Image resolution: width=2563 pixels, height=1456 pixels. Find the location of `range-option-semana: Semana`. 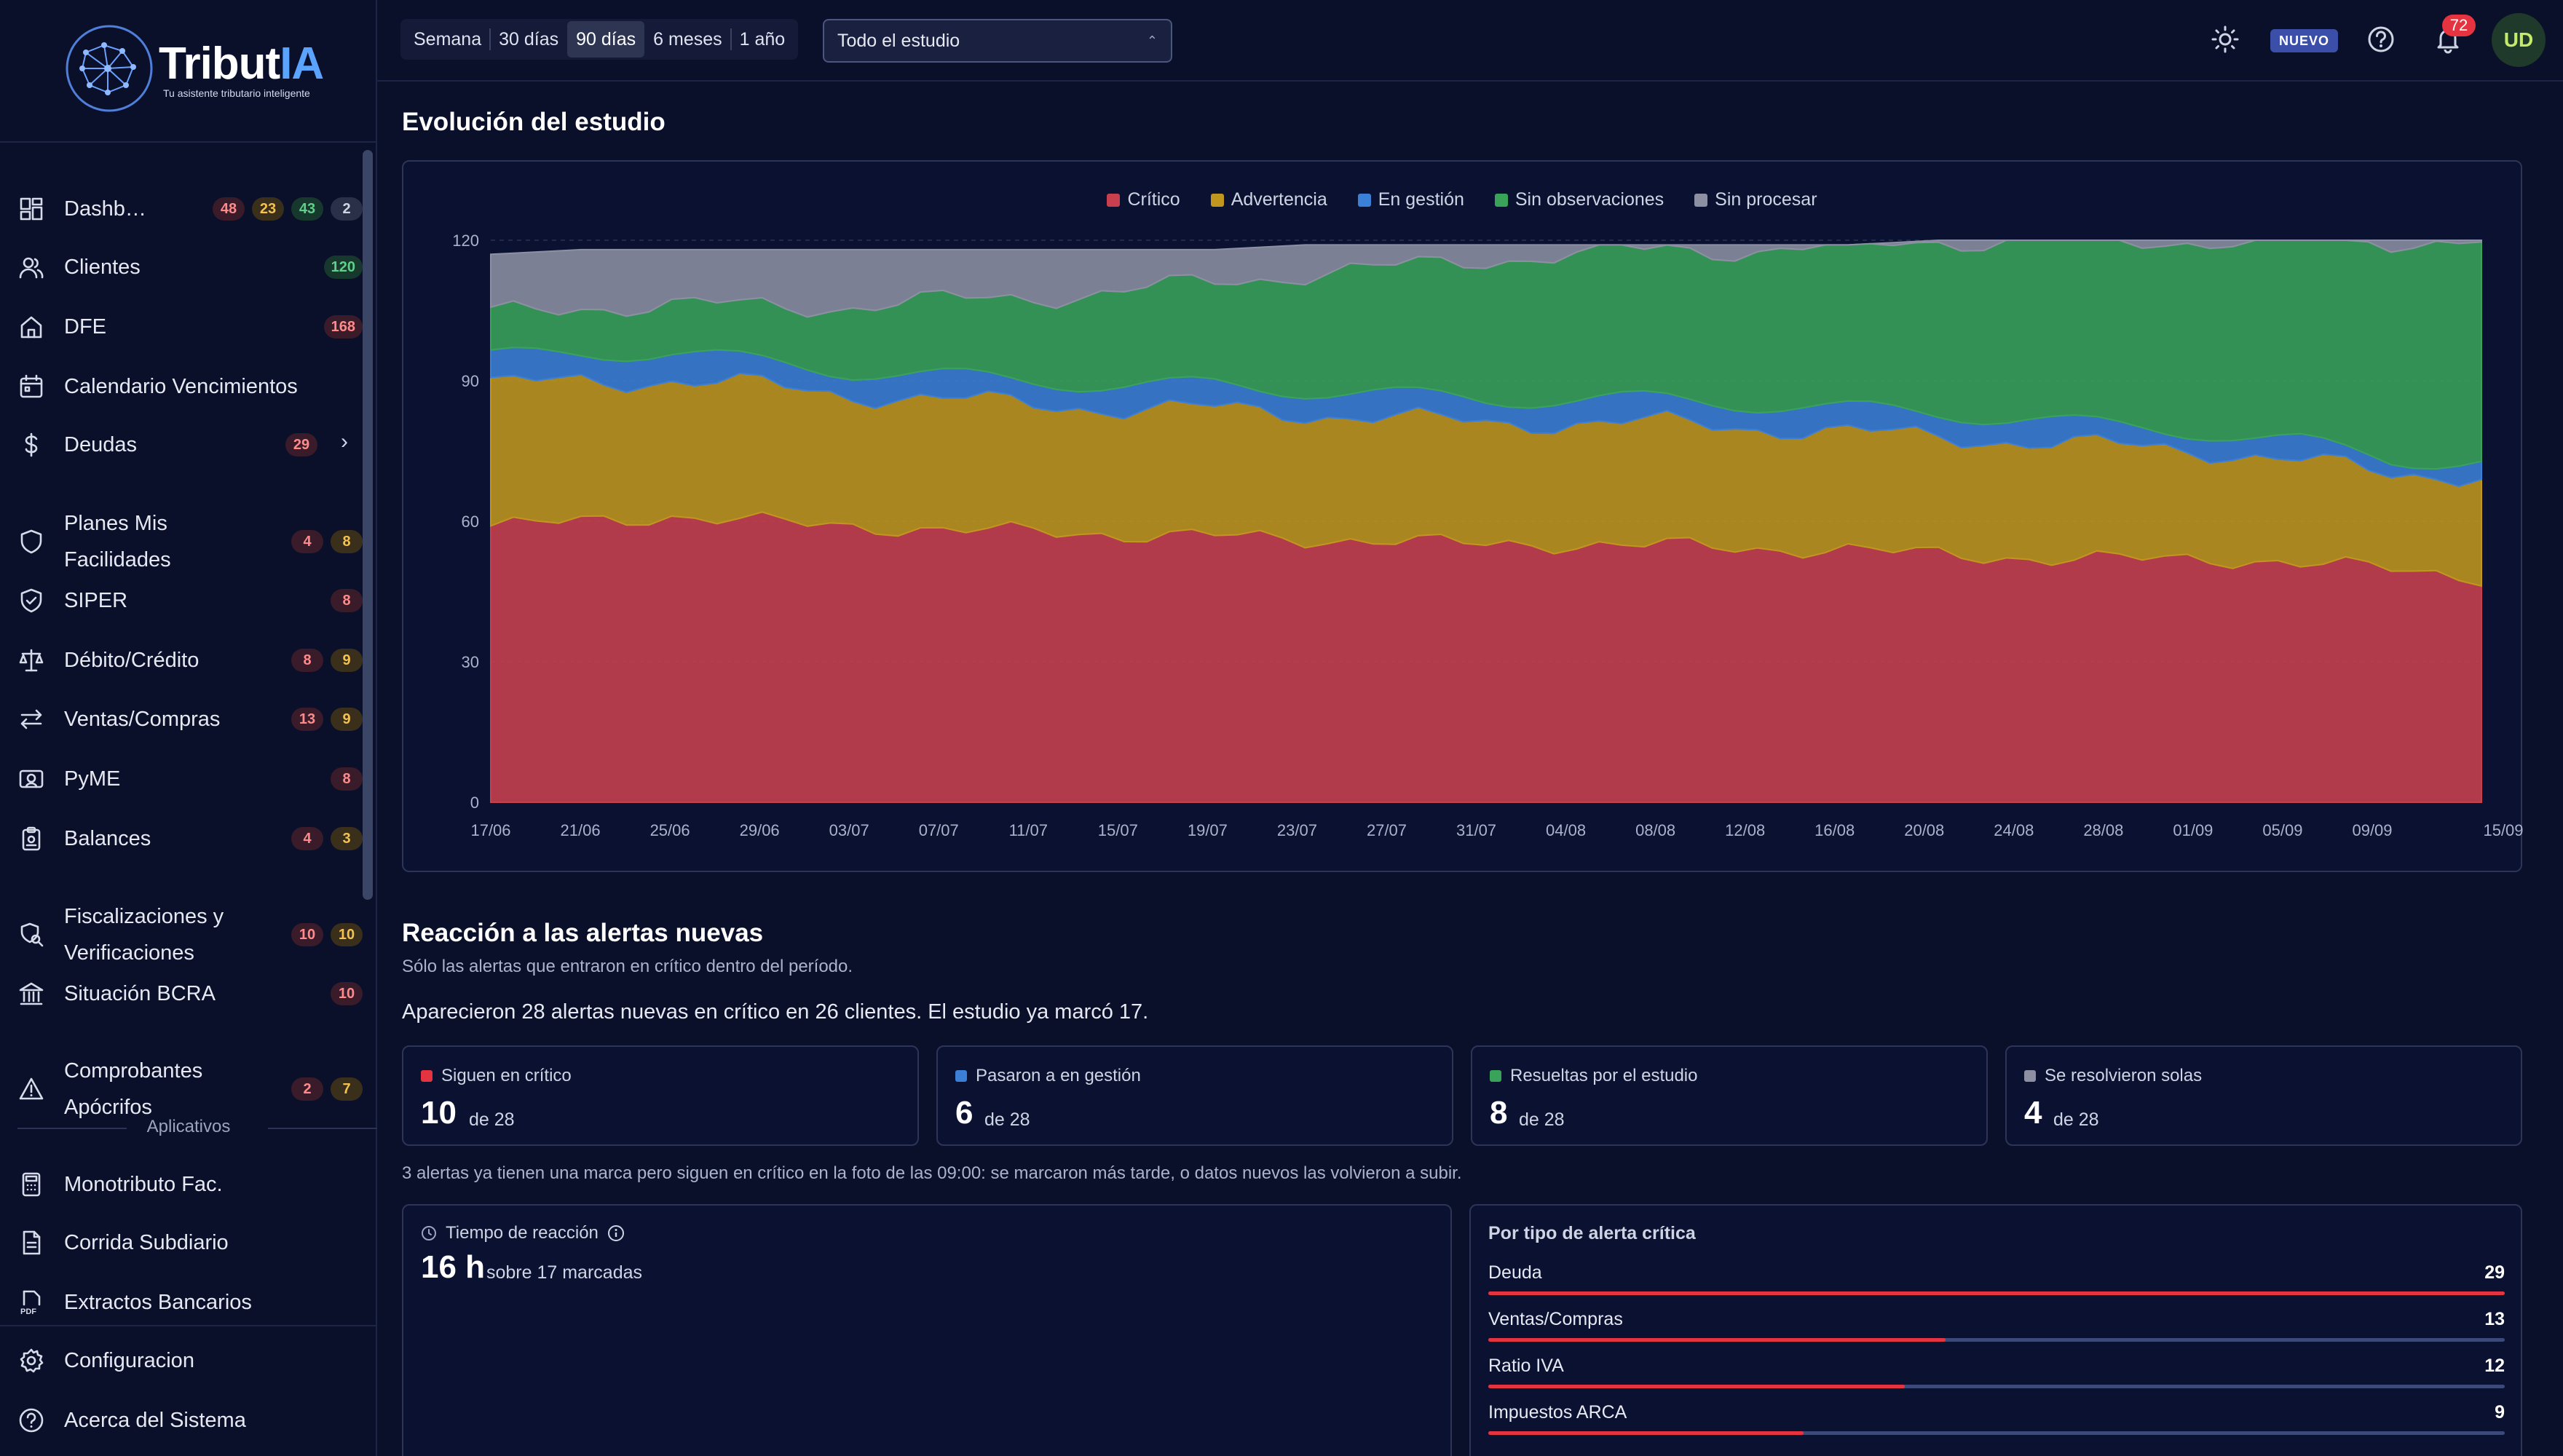

range-option-semana: Semana is located at coordinates (448, 39).